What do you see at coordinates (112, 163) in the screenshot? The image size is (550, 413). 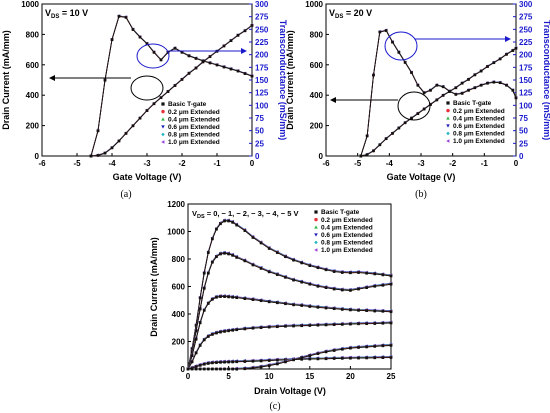 I see `x-tick-label: -4` at bounding box center [112, 163].